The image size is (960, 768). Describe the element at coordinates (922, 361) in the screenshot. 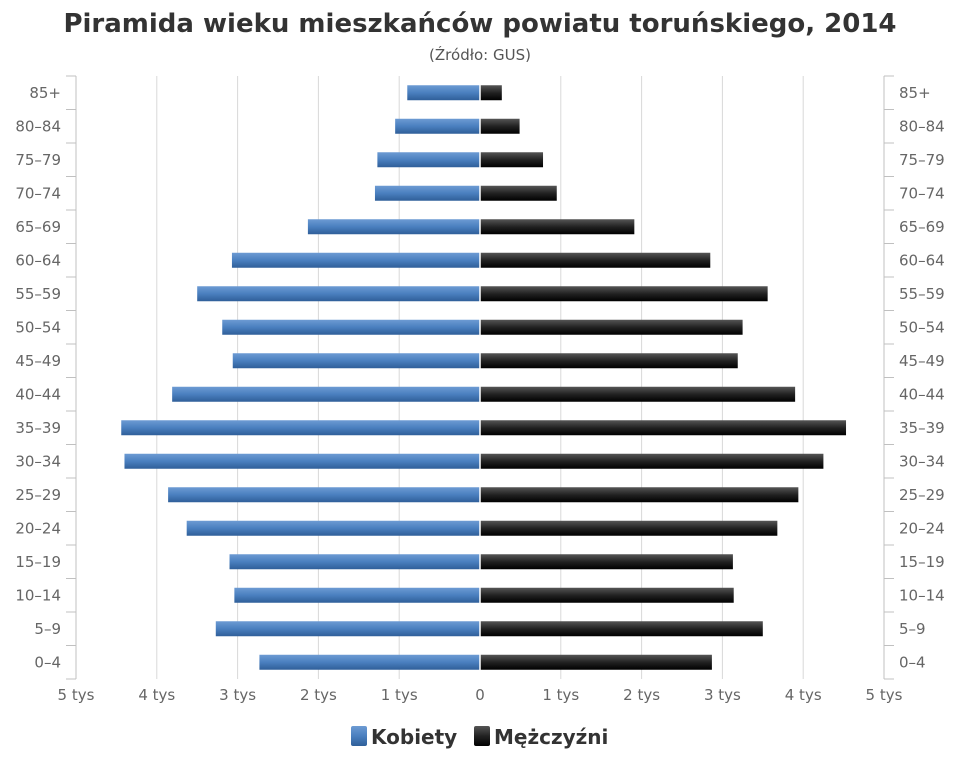

I see `category-label-right: 45–49` at that location.